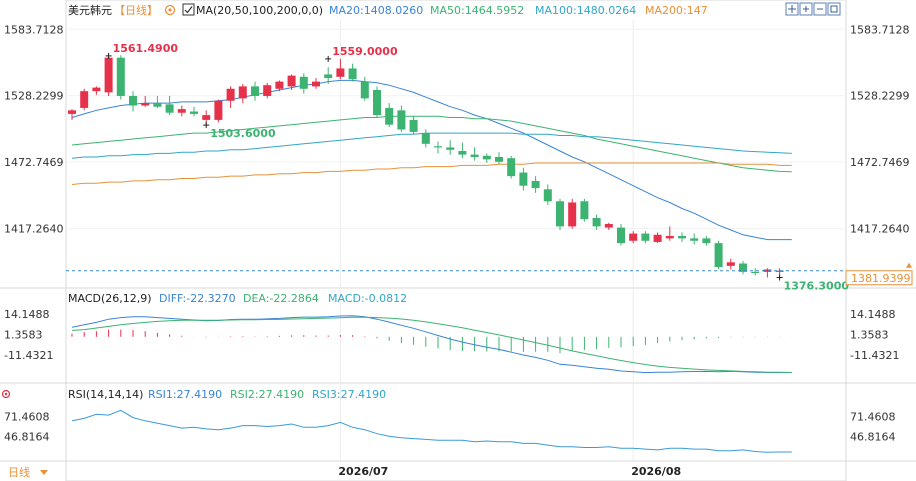 The height and width of the screenshot is (481, 916). I want to click on y-tick-left: 1.3583, so click(23, 335).